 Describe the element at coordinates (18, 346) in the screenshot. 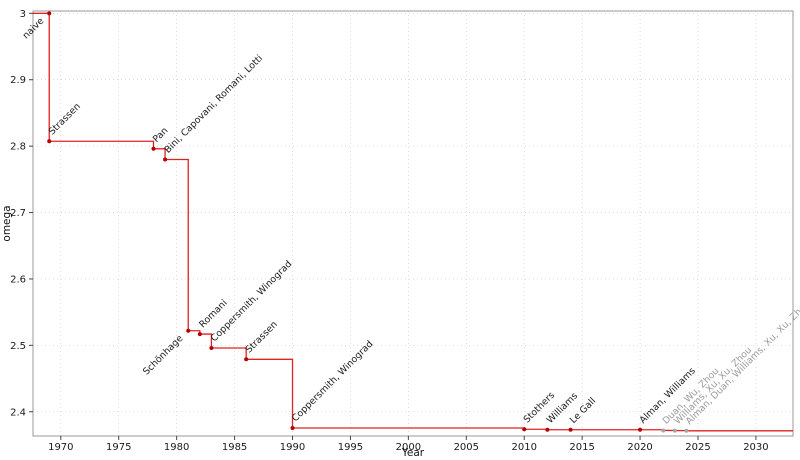

I see `svg-text: 2.5` at that location.